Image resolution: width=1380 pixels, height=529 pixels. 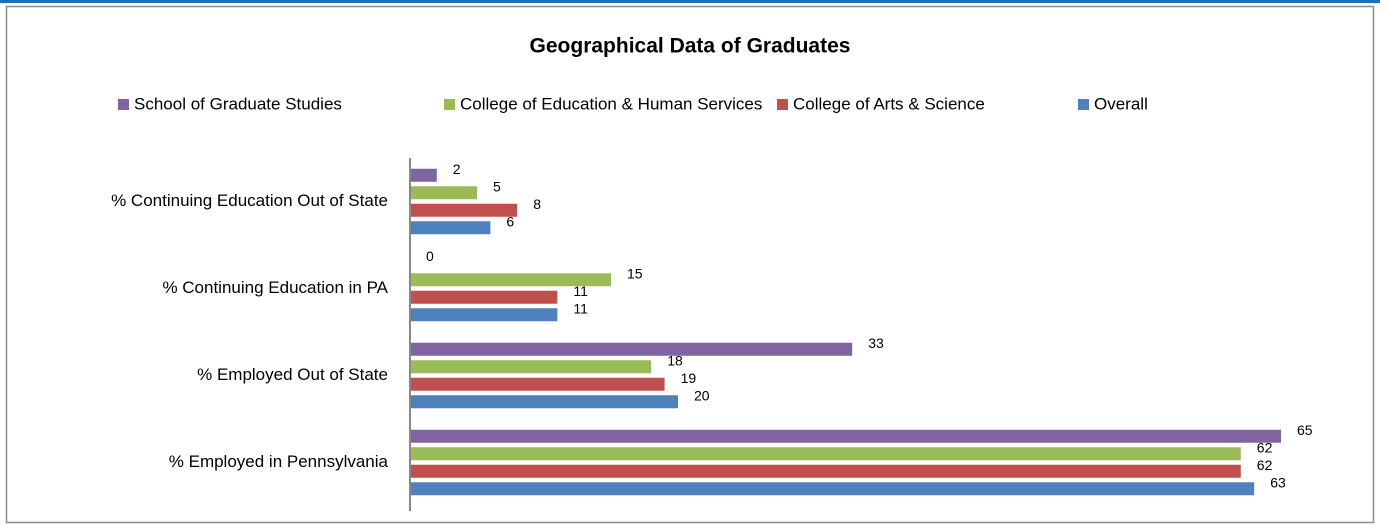 I want to click on data-label: 6, so click(x=510, y=221).